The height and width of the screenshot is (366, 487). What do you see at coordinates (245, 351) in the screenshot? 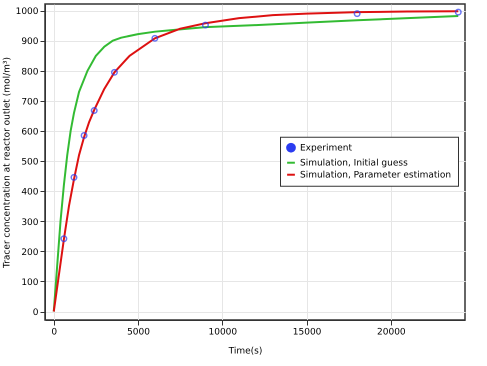
I see `x-axis-title: Time(s)` at bounding box center [245, 351].